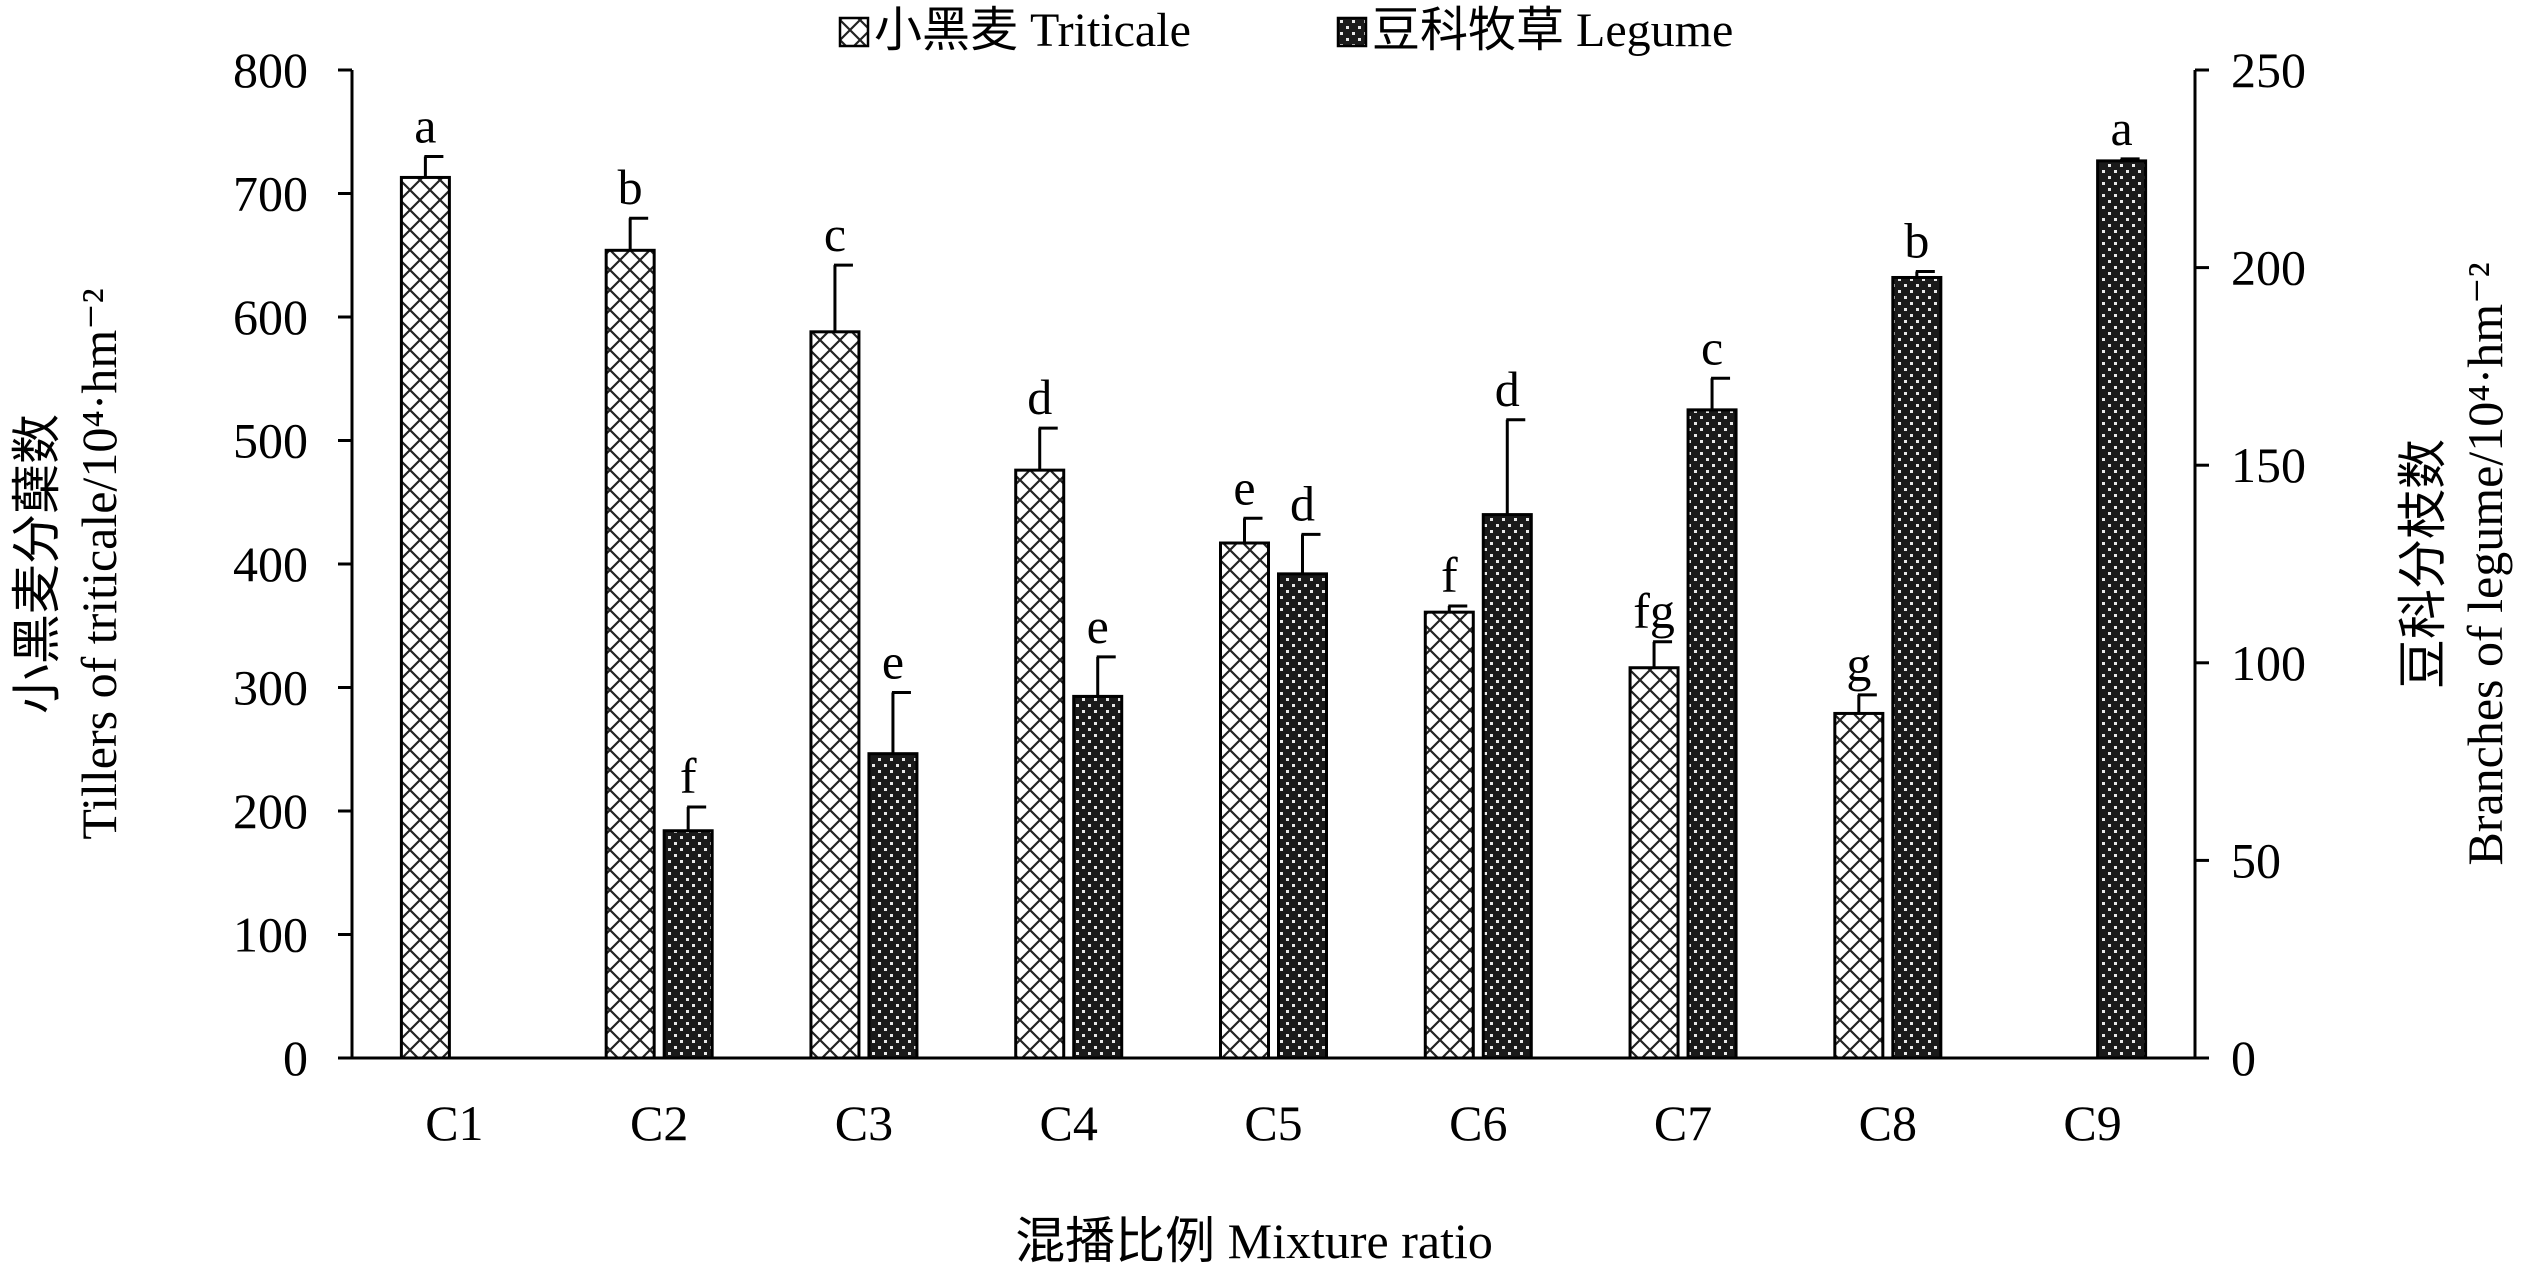 This screenshot has width=2527, height=1269. What do you see at coordinates (2243, 1058) in the screenshot?
I see `right-tick-label: 0` at bounding box center [2243, 1058].